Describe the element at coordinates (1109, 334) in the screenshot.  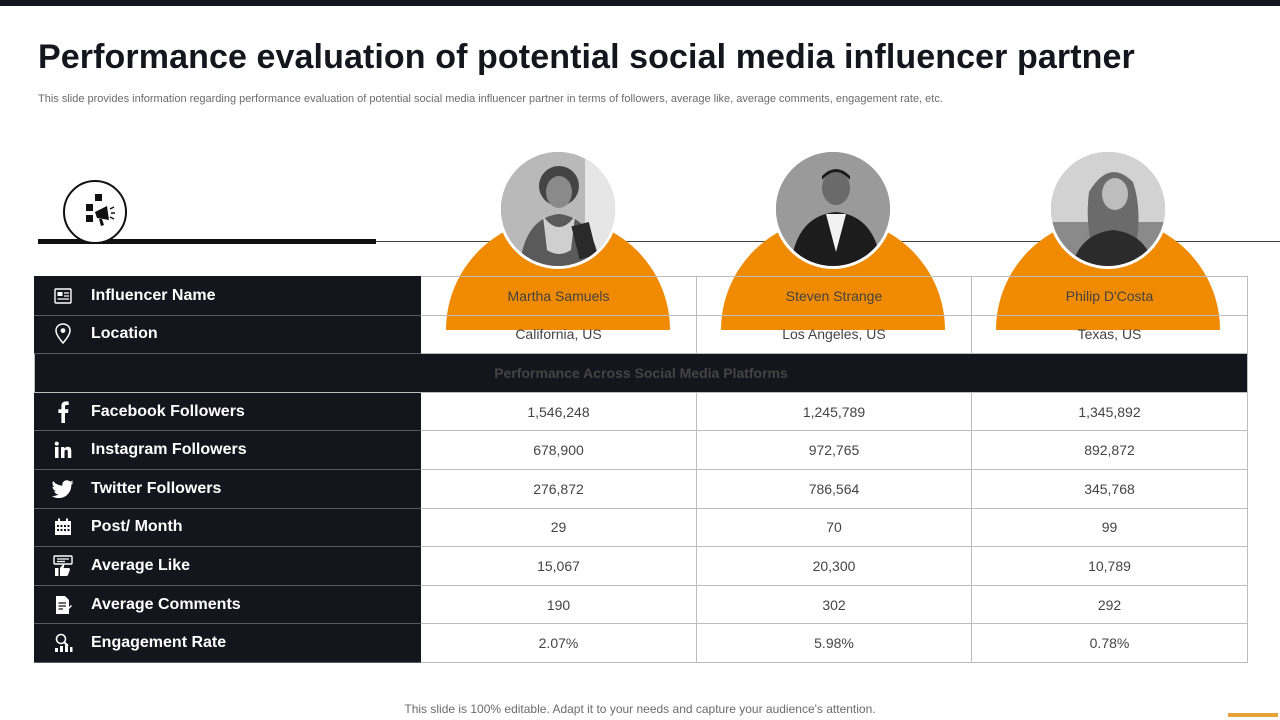
I see `table-cell: Texas, US` at that location.